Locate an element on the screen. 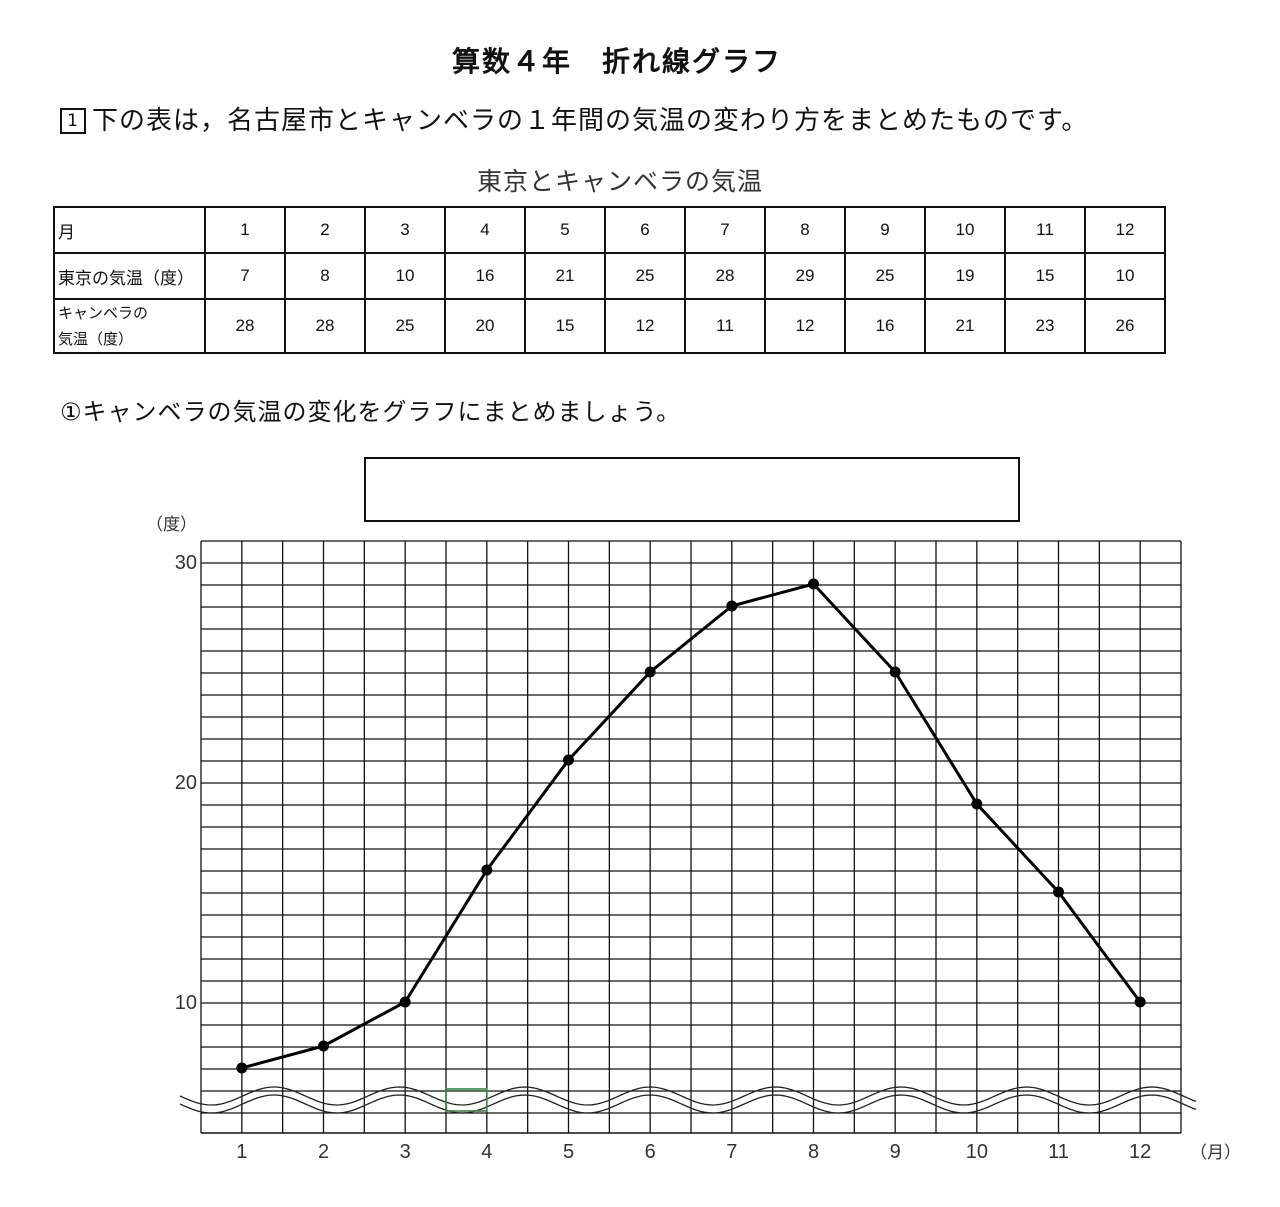 Image resolution: width=1280 pixels, height=1207 pixels. question-number-box: 1 is located at coordinates (73, 121).